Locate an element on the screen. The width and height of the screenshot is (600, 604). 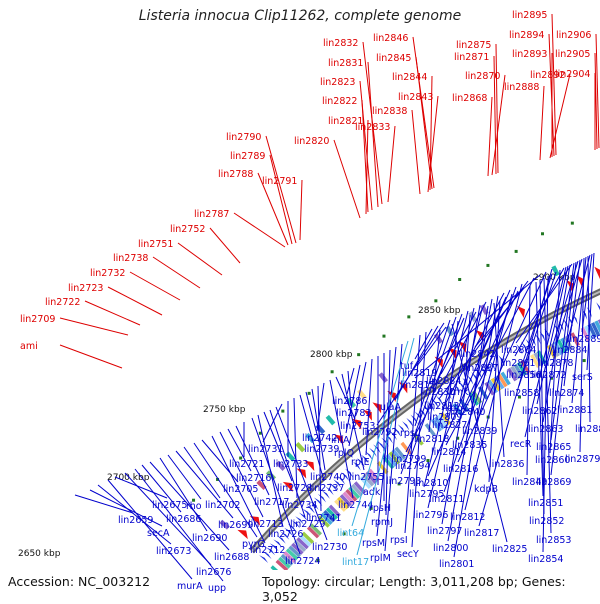
forward-gene-label: lin2790 is located at coordinates (243, 137).